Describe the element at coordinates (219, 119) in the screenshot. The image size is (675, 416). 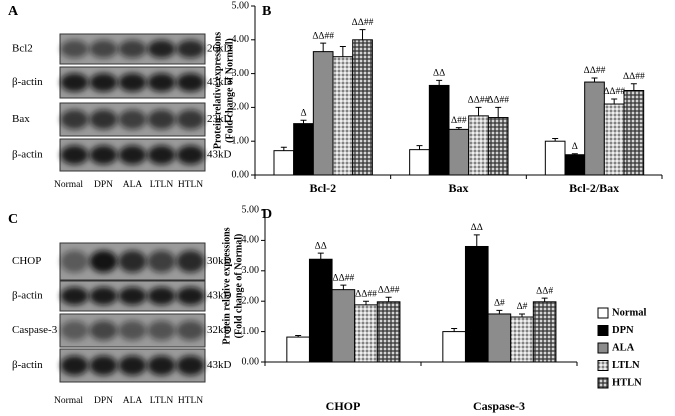
I see `blot-size-label: 23kD` at that location.